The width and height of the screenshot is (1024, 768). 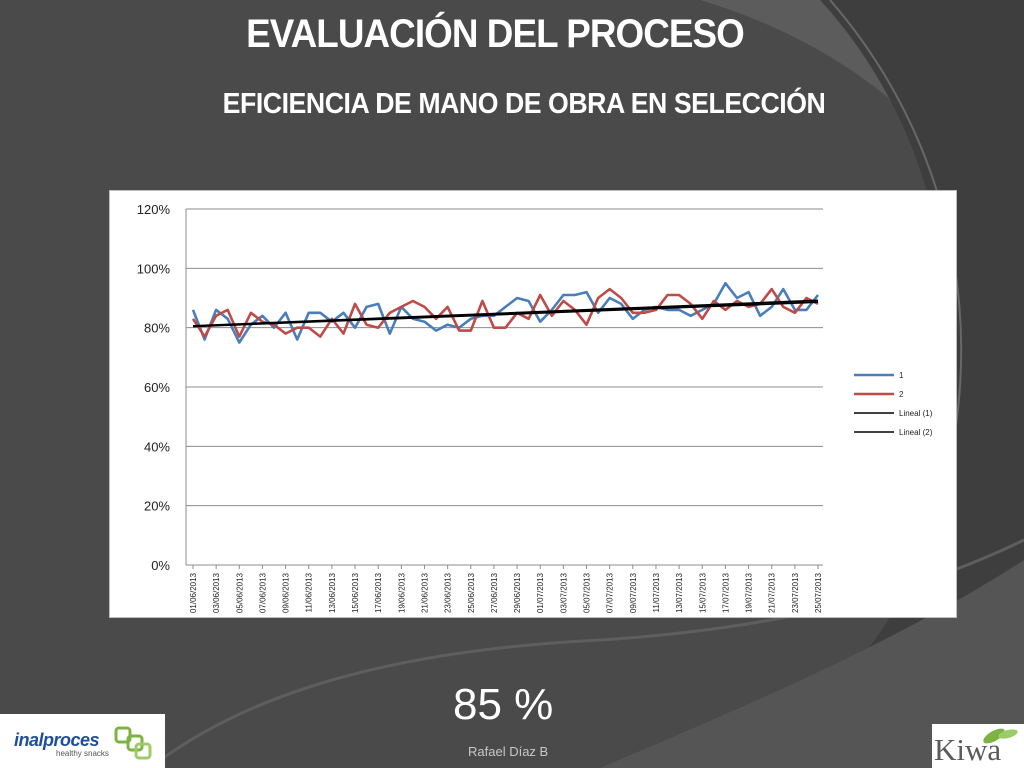 What do you see at coordinates (1000, 736) in the screenshot?
I see `kiwa-leaf-icon` at bounding box center [1000, 736].